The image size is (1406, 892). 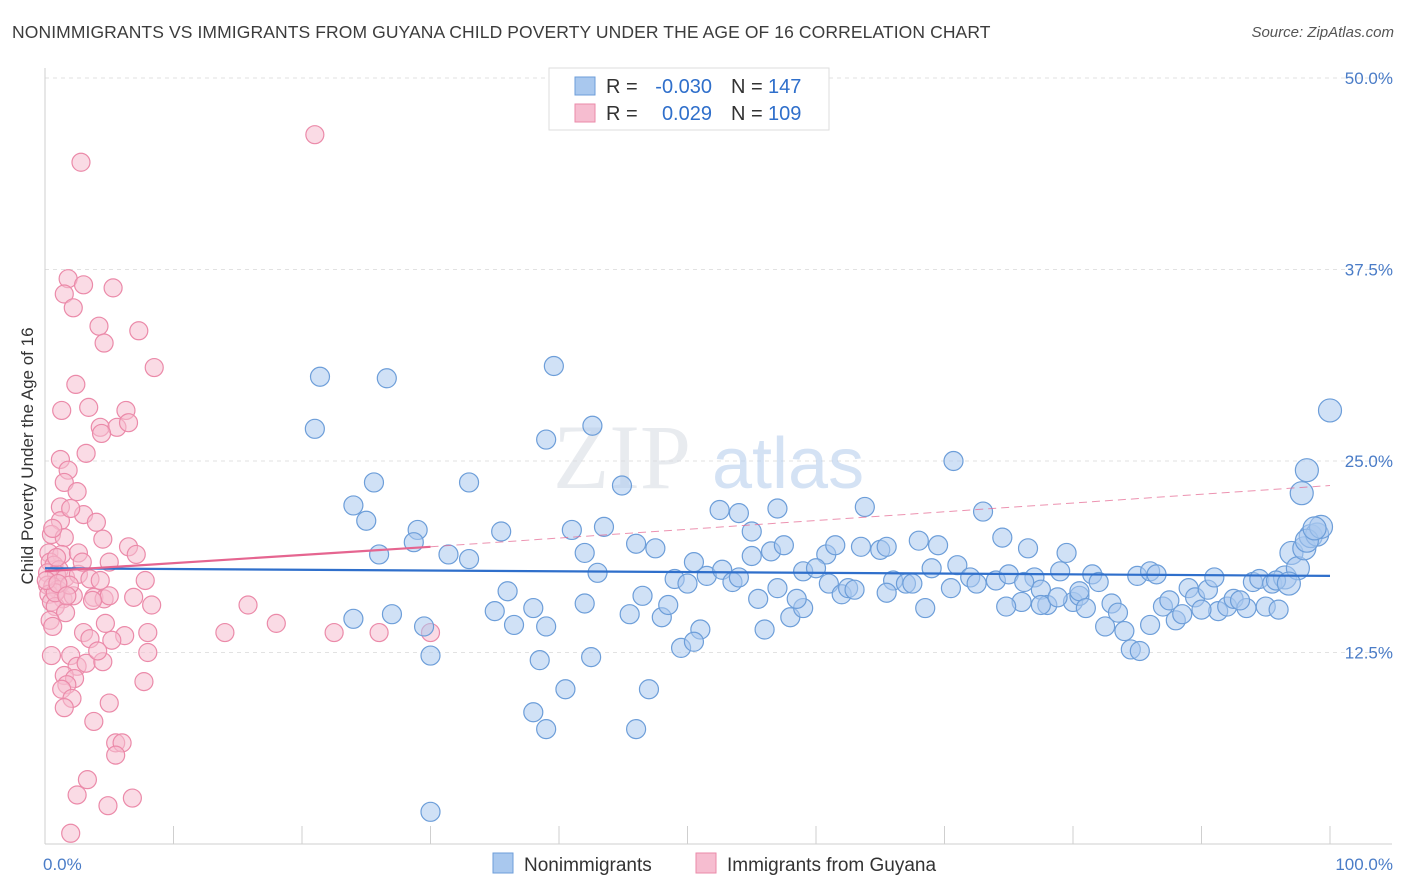 I want to click on legend-n-label-1: N =, so click(x=747, y=87).